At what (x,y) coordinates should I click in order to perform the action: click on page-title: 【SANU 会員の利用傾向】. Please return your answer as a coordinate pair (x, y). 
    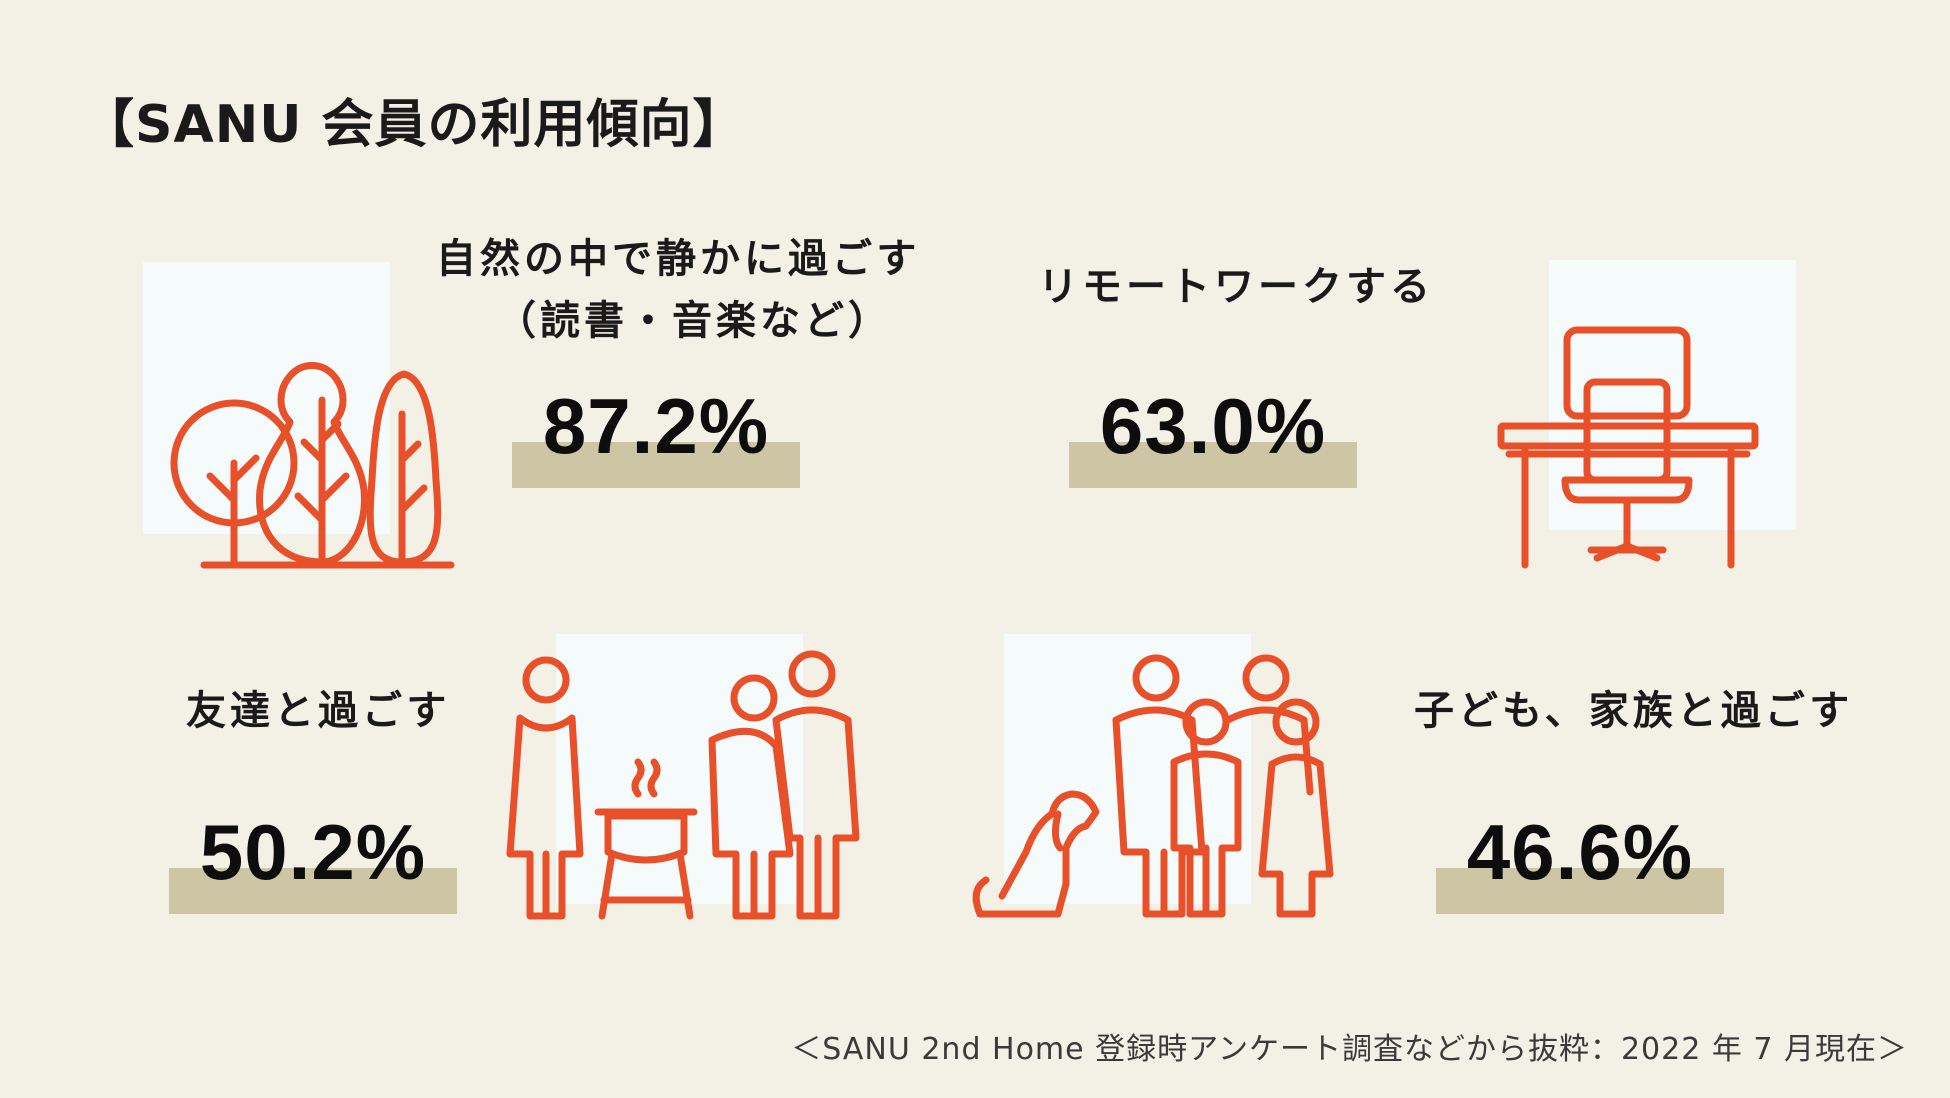
    Looking at the image, I should click on (414, 125).